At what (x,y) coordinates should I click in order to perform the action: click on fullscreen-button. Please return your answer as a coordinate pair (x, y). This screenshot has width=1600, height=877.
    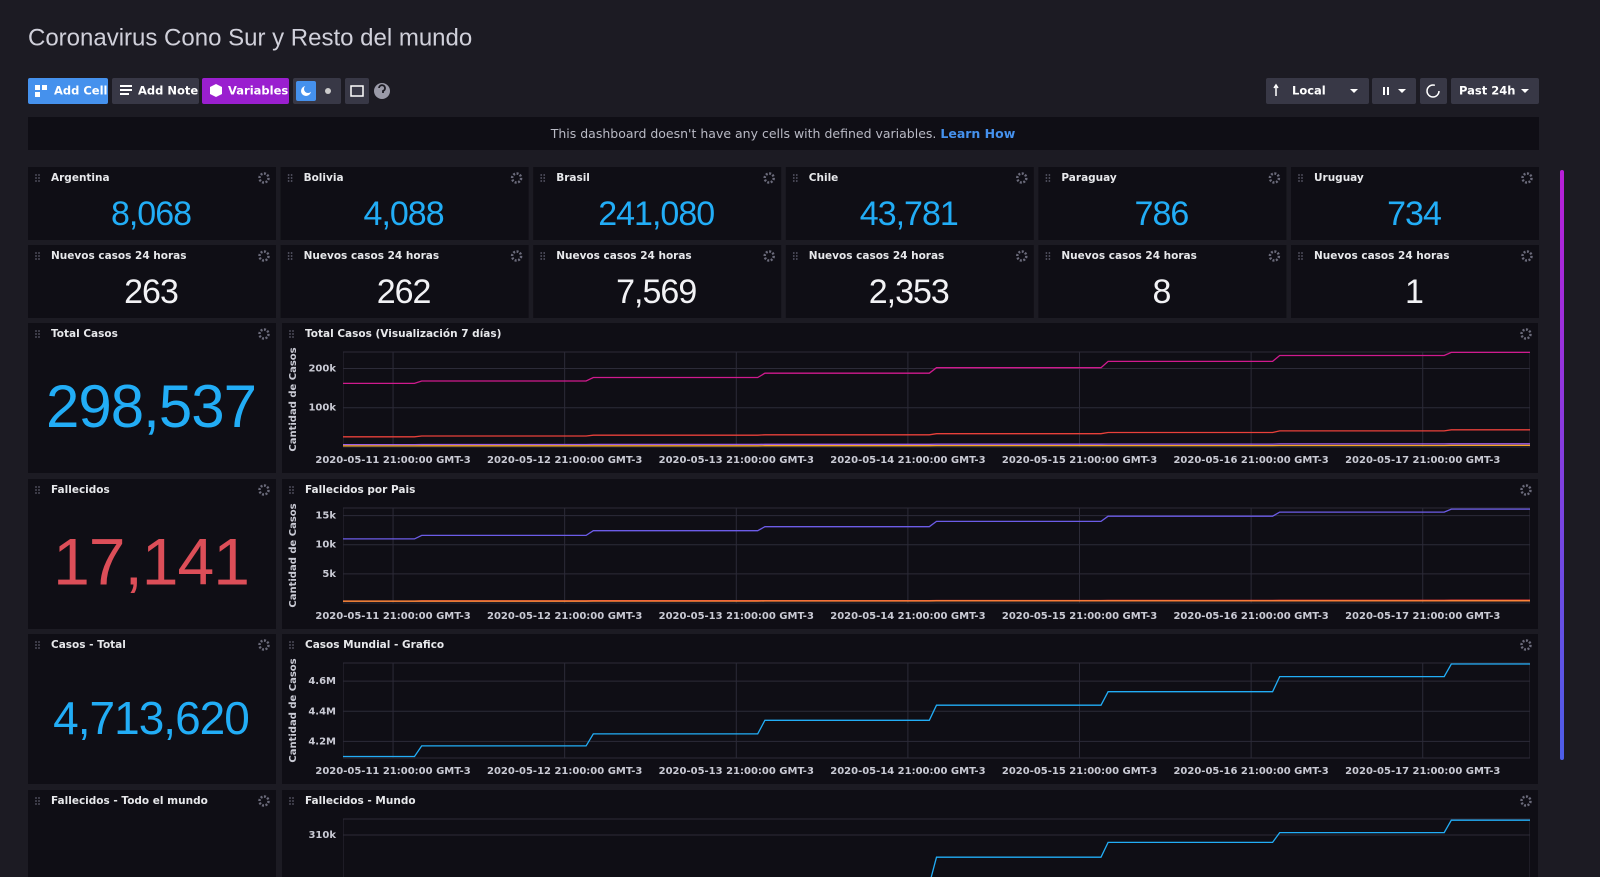
    Looking at the image, I should click on (357, 91).